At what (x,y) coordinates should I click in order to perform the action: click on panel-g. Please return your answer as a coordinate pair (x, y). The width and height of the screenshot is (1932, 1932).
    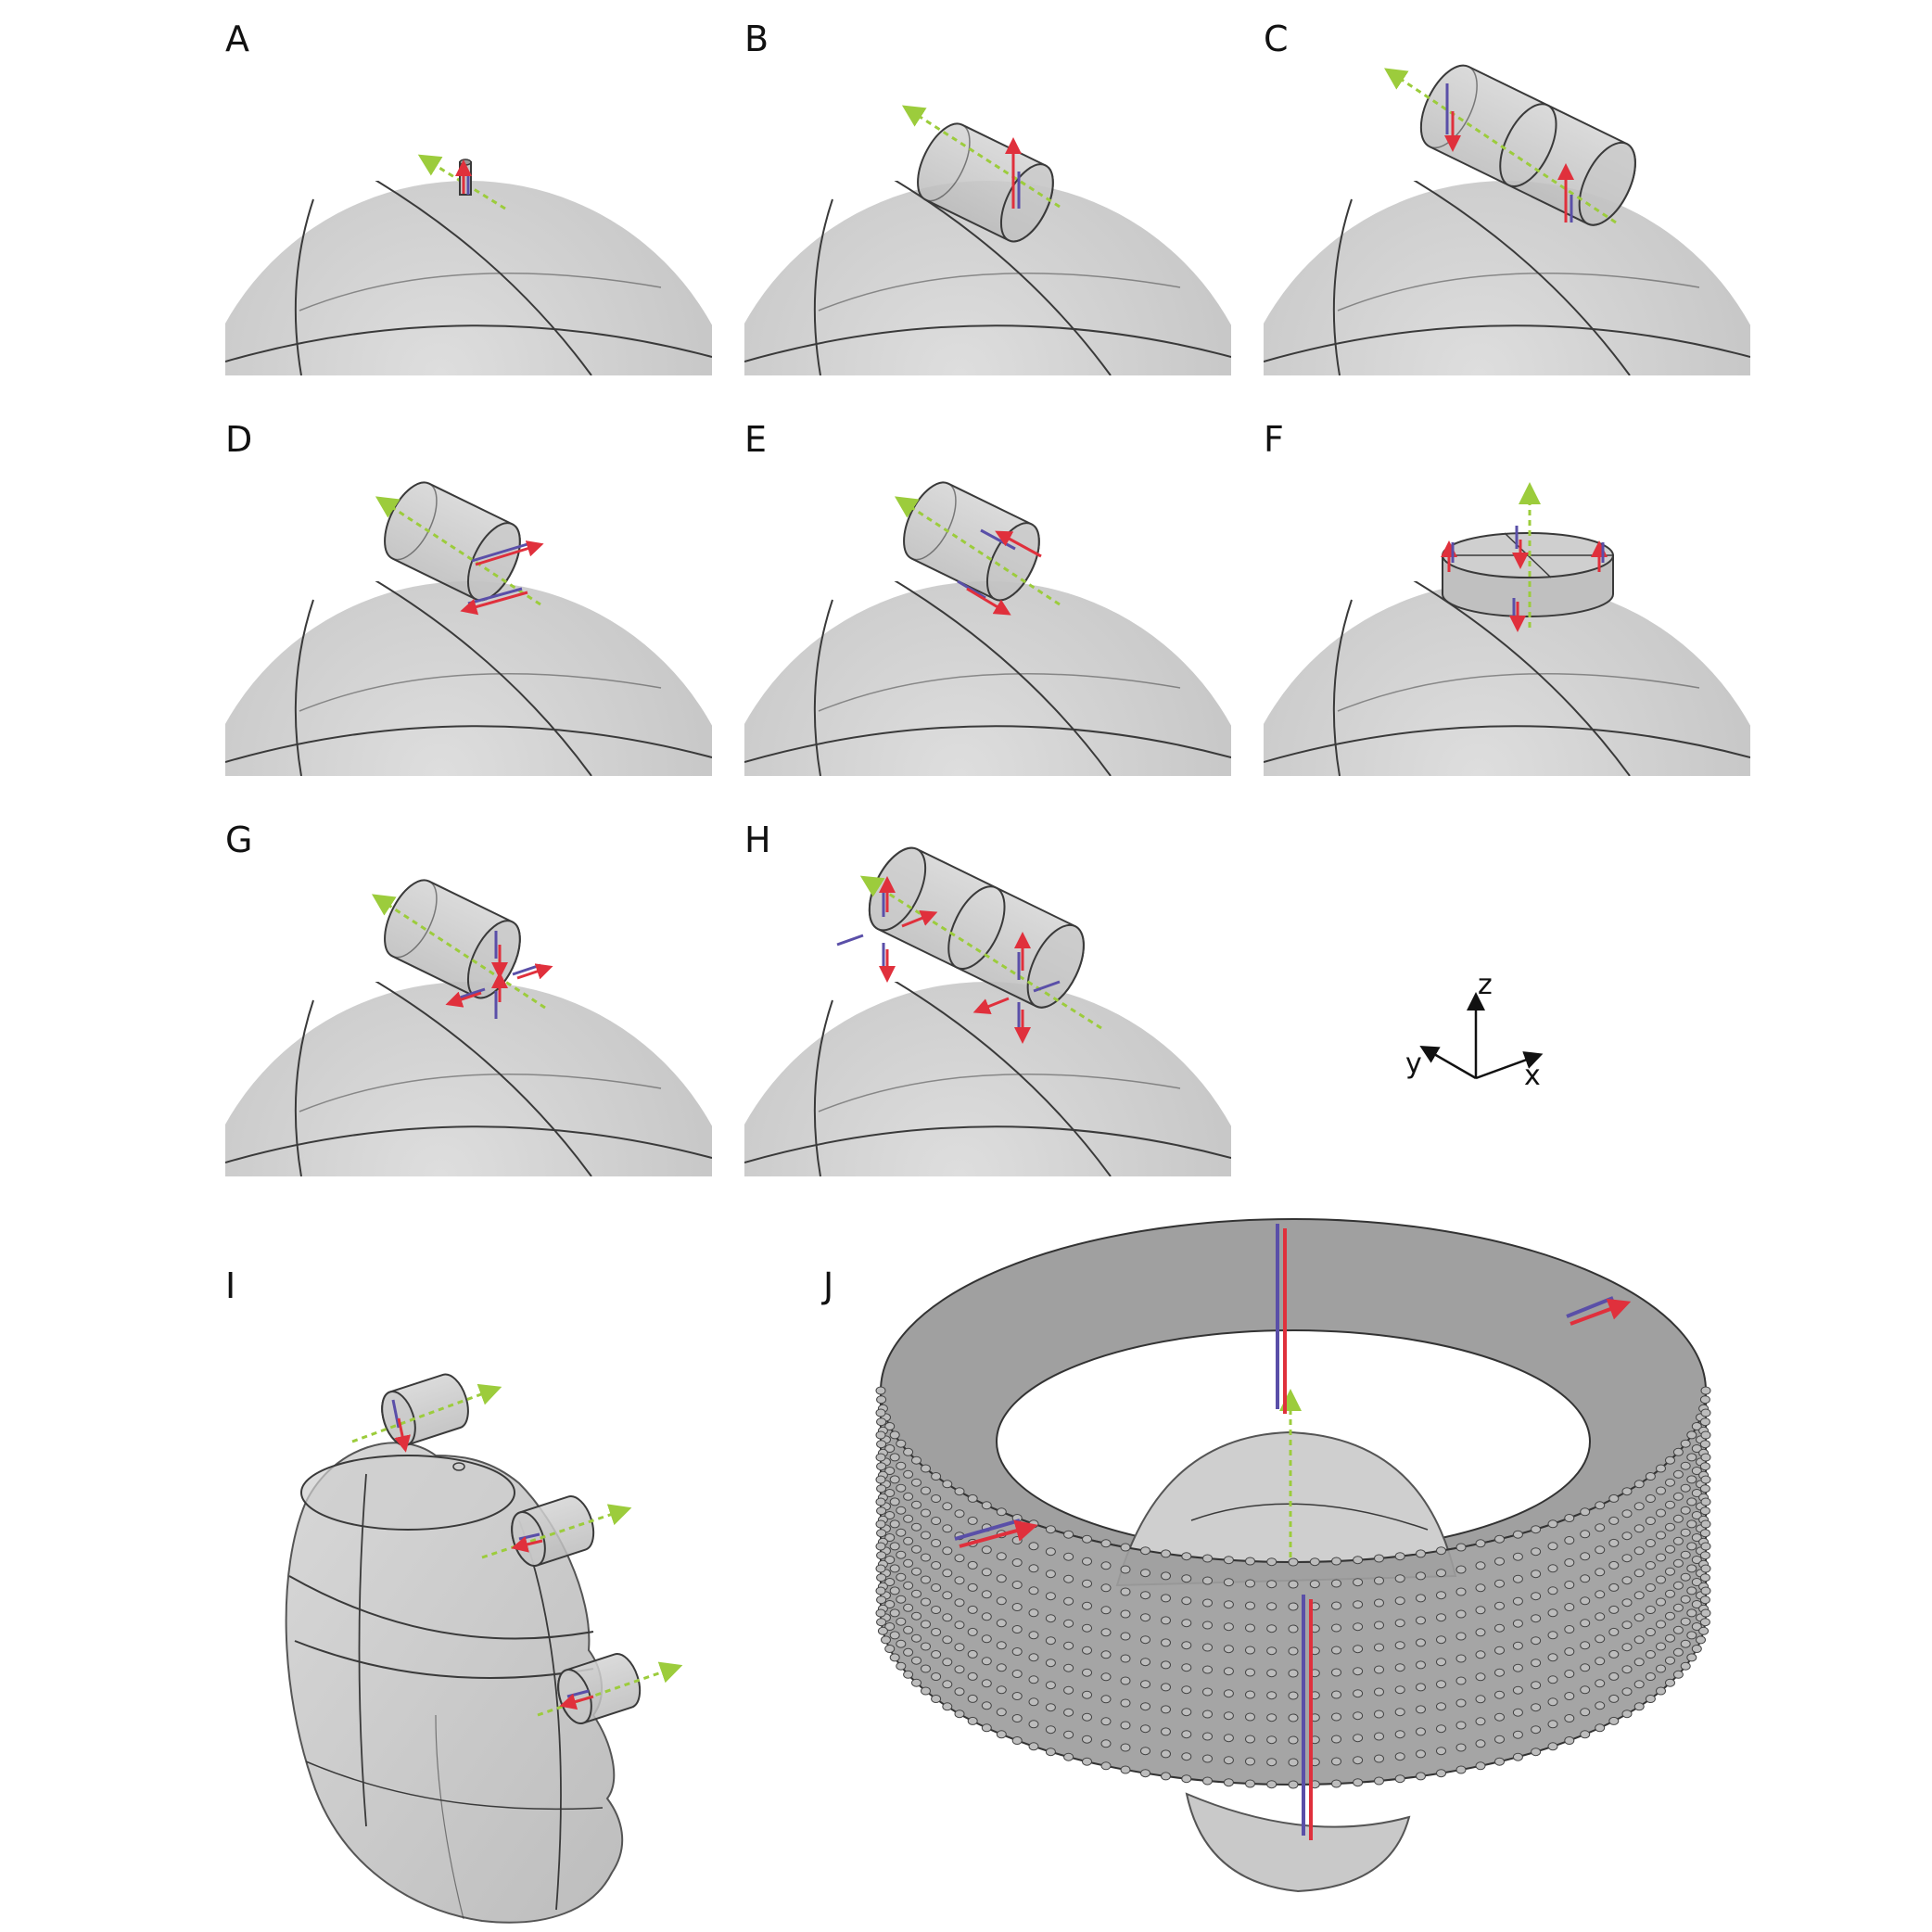
    Looking at the image, I should click on (468, 1204).